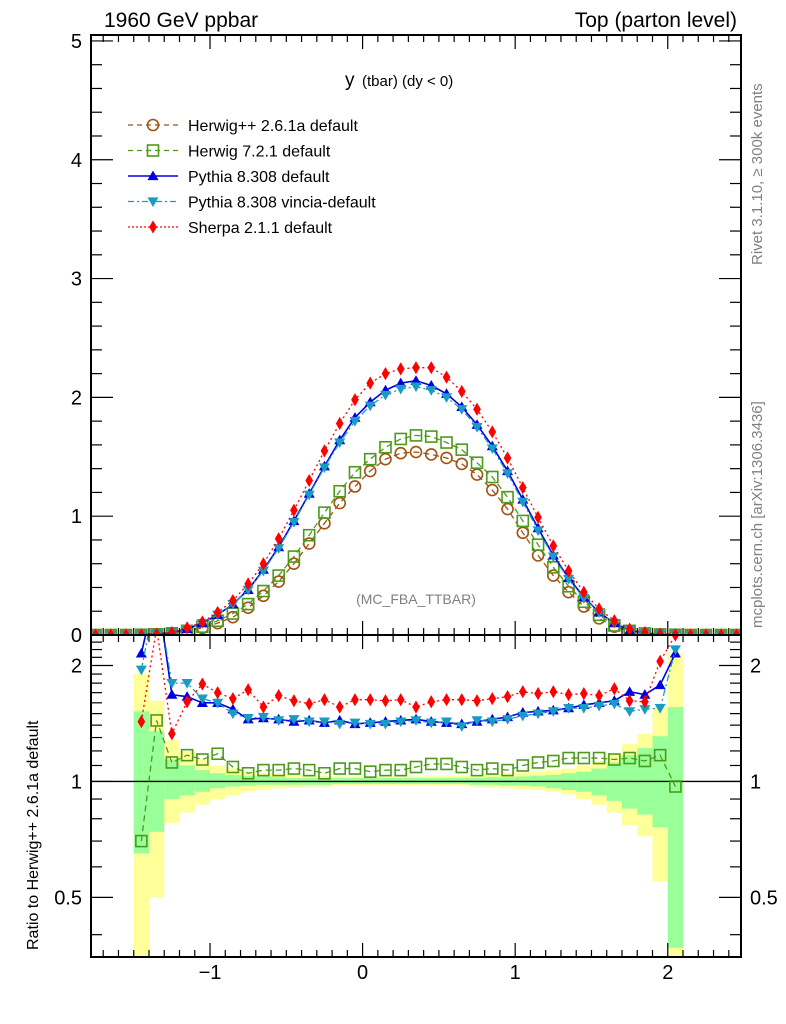 This screenshot has height=1024, width=786. Describe the element at coordinates (33, 835) in the screenshot. I see `ratio-y-axis-label: Ratio to Herwig++ 2.6.1a default` at that location.